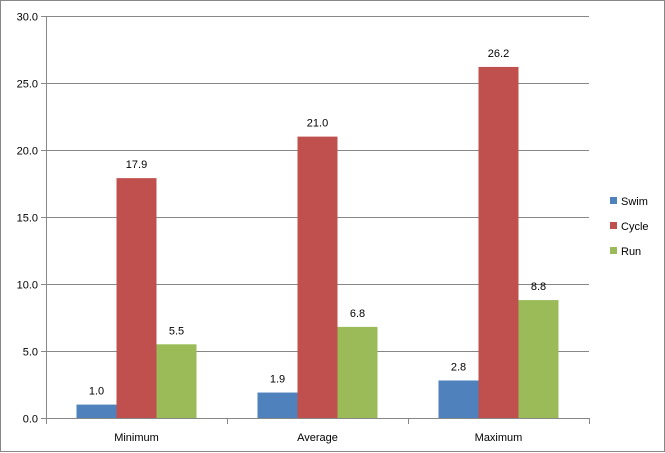 This screenshot has height=453, width=665. I want to click on y-tick-label: 15.0, so click(27, 219).